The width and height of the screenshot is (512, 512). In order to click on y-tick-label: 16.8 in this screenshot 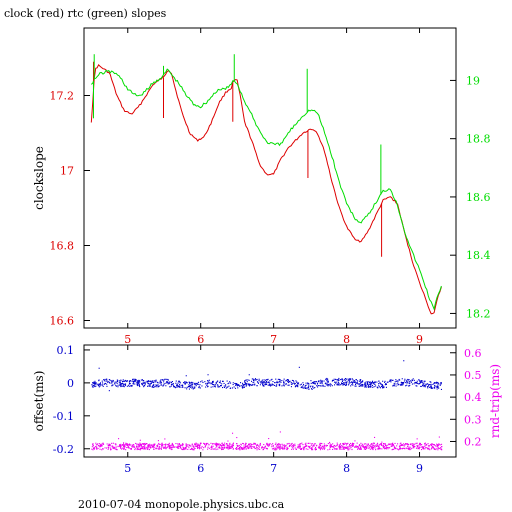, I will do `click(62, 246)`.